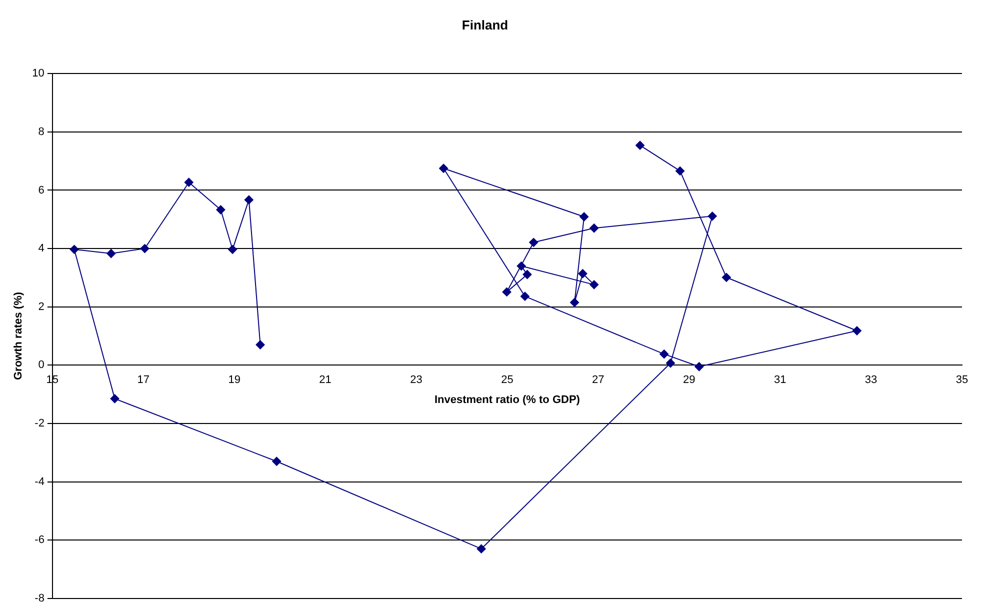  What do you see at coordinates (41, 132) in the screenshot?
I see `y-tick-label: 8` at bounding box center [41, 132].